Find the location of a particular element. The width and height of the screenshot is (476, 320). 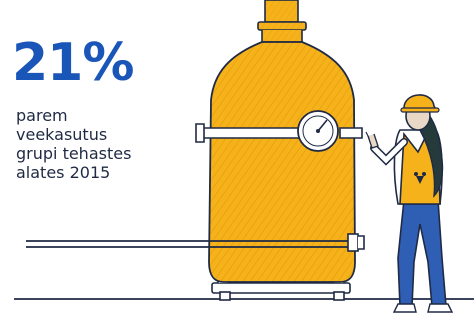

tank-neck is located at coordinates (282, 21).